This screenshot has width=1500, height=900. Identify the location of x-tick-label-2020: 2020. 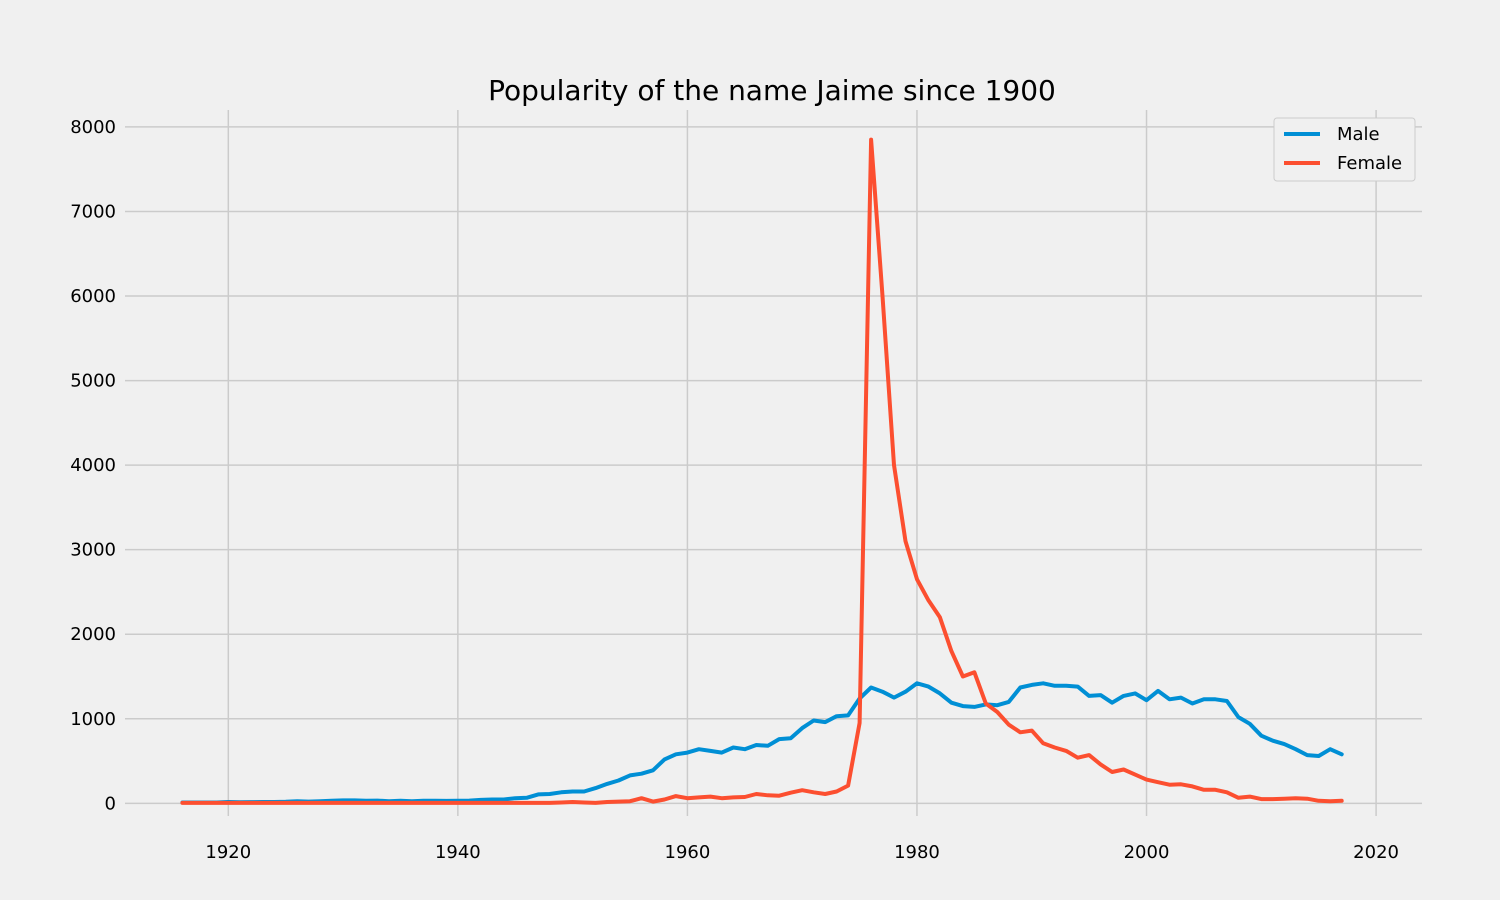
(1376, 852).